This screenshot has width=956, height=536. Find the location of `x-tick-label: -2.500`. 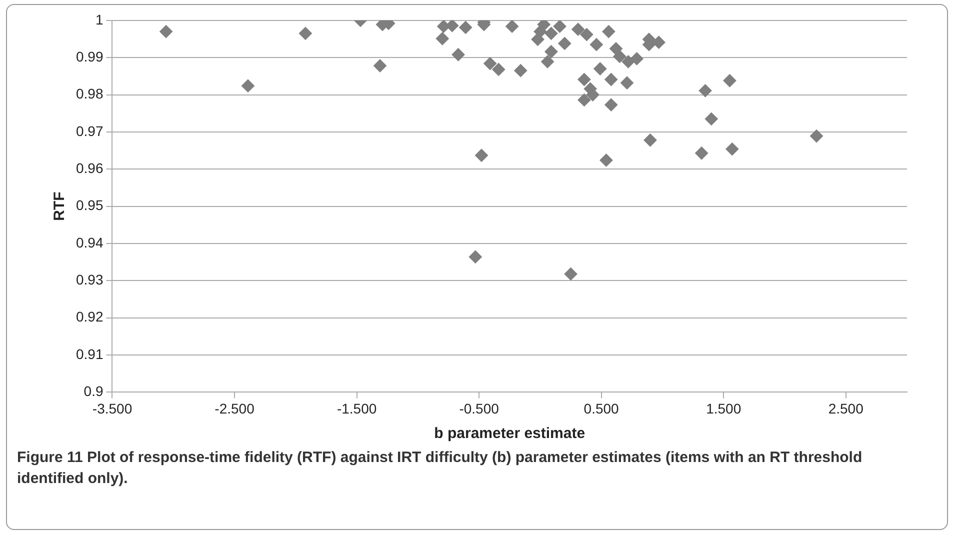

x-tick-label: -2.500 is located at coordinates (234, 408).